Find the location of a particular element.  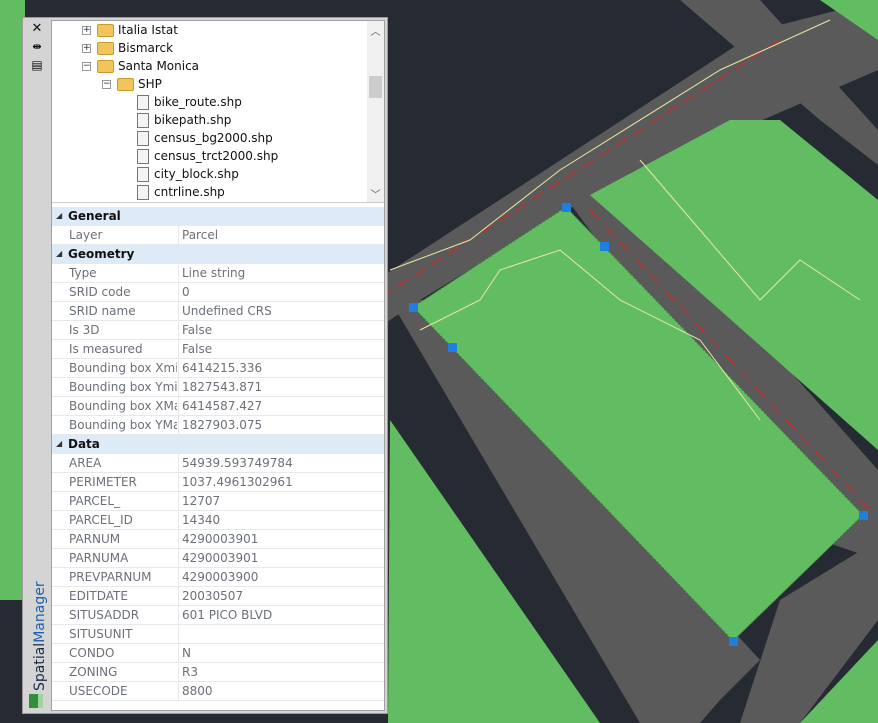

property-value: 54939.593749784 is located at coordinates (281, 463).